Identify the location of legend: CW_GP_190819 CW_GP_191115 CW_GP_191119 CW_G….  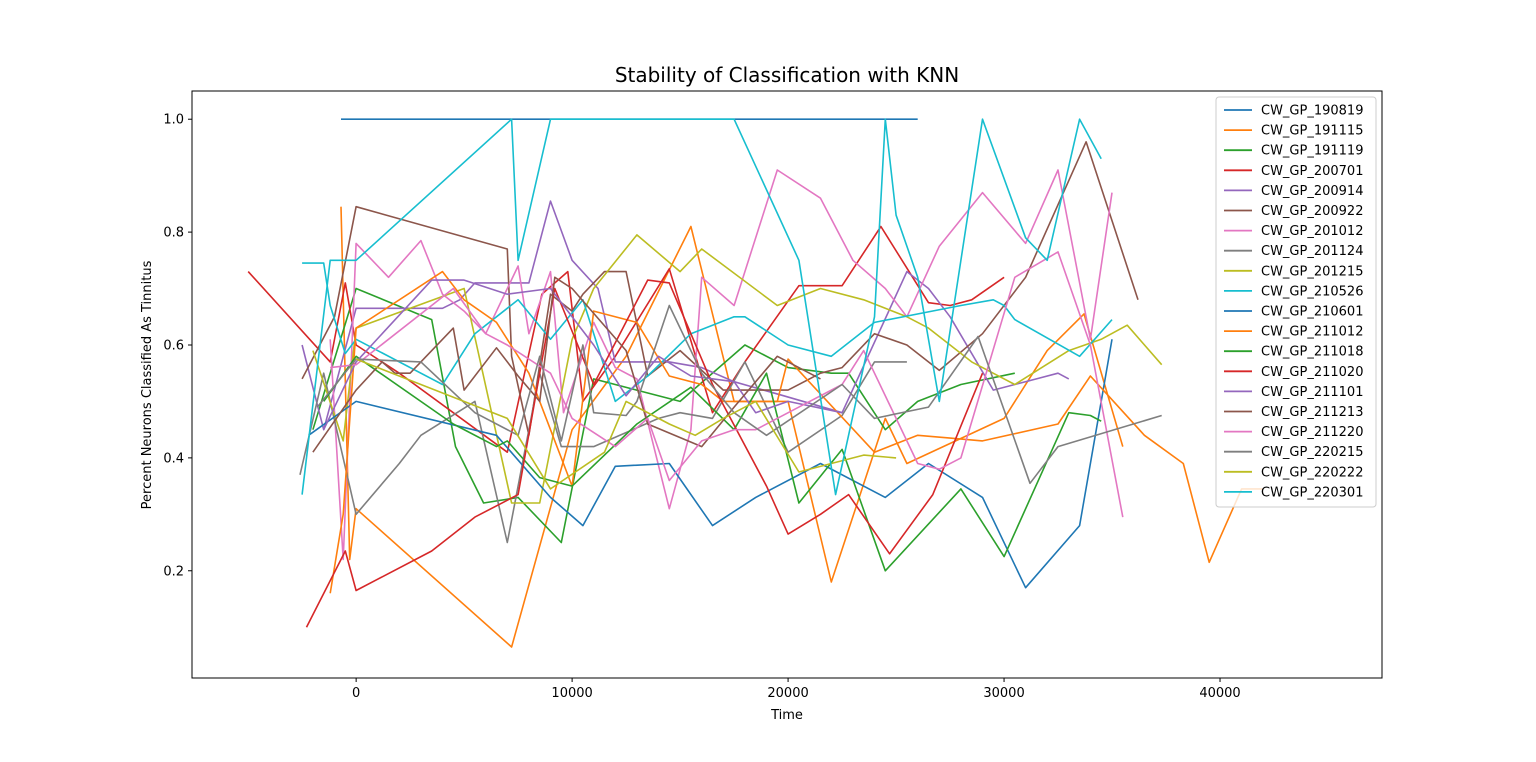
(1296, 302).